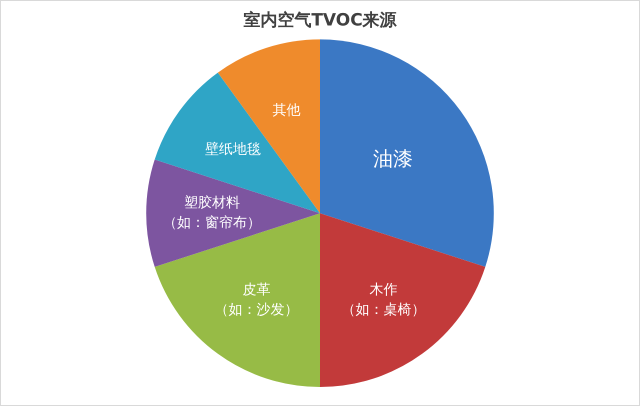  Describe the element at coordinates (286, 110) in the screenshot. I see `slice-label: 其他` at that location.